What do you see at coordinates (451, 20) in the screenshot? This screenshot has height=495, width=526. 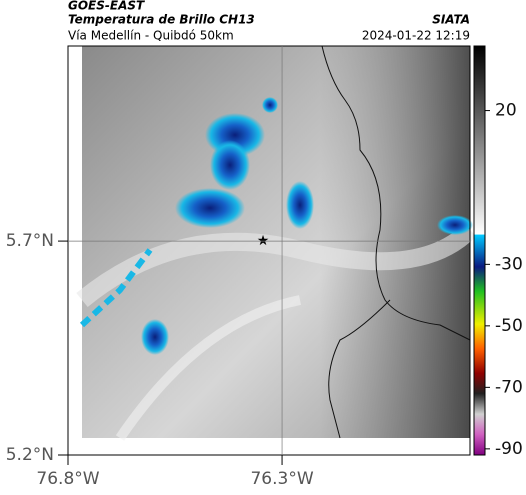 I see `source: SIATA` at bounding box center [451, 20].